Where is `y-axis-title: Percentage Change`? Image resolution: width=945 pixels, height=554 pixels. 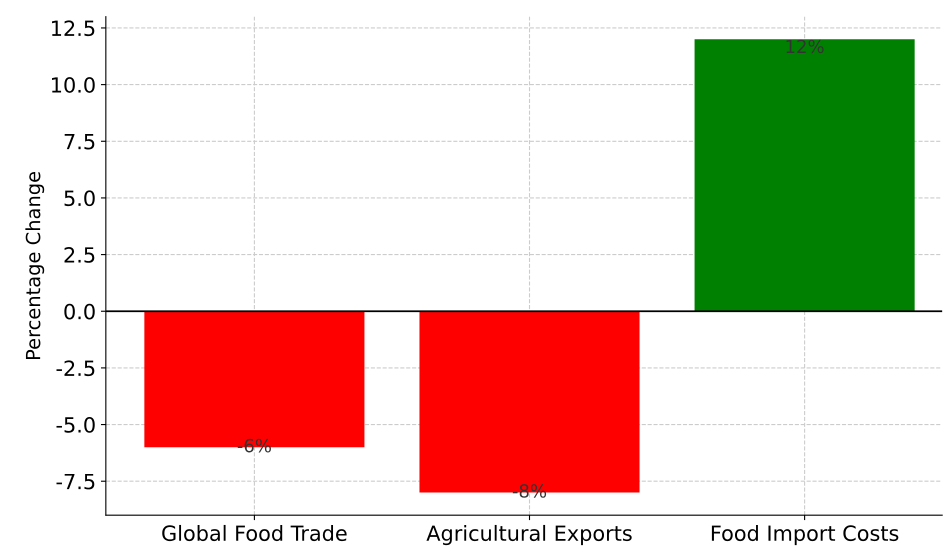
y-axis-title: Percentage Change is located at coordinates (34, 266).